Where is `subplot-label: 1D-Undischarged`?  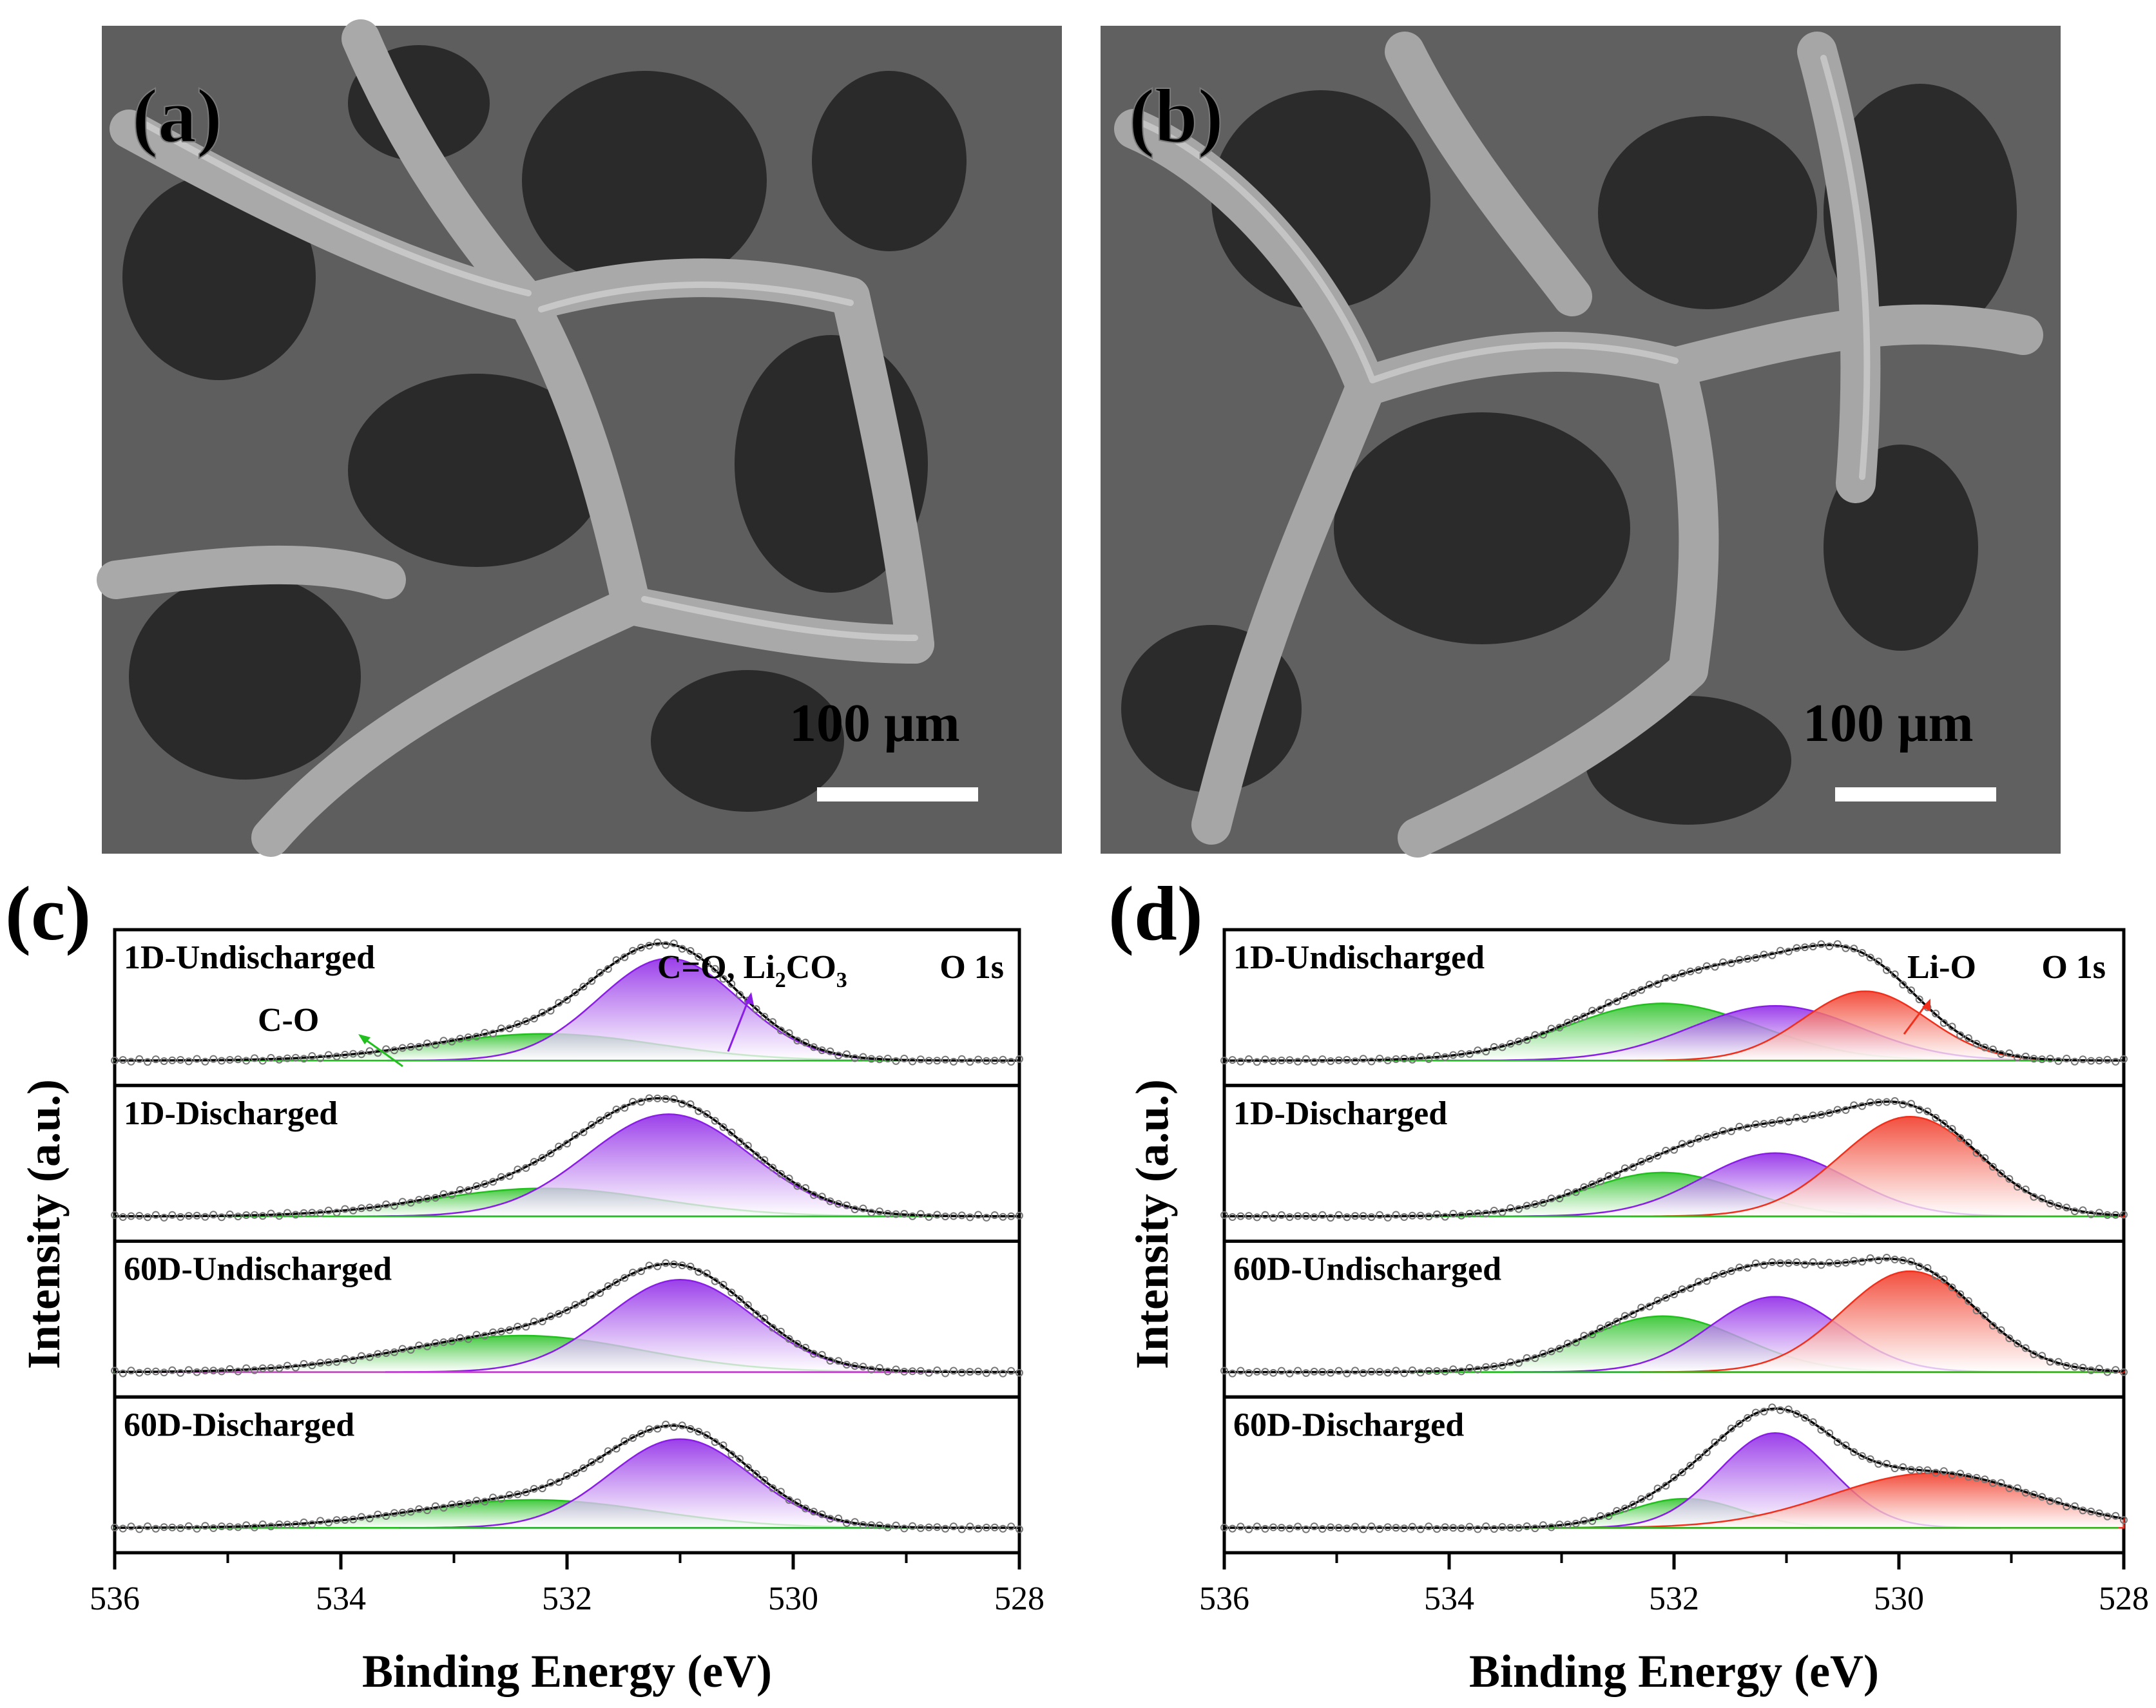 subplot-label: 1D-Undischarged is located at coordinates (250, 957).